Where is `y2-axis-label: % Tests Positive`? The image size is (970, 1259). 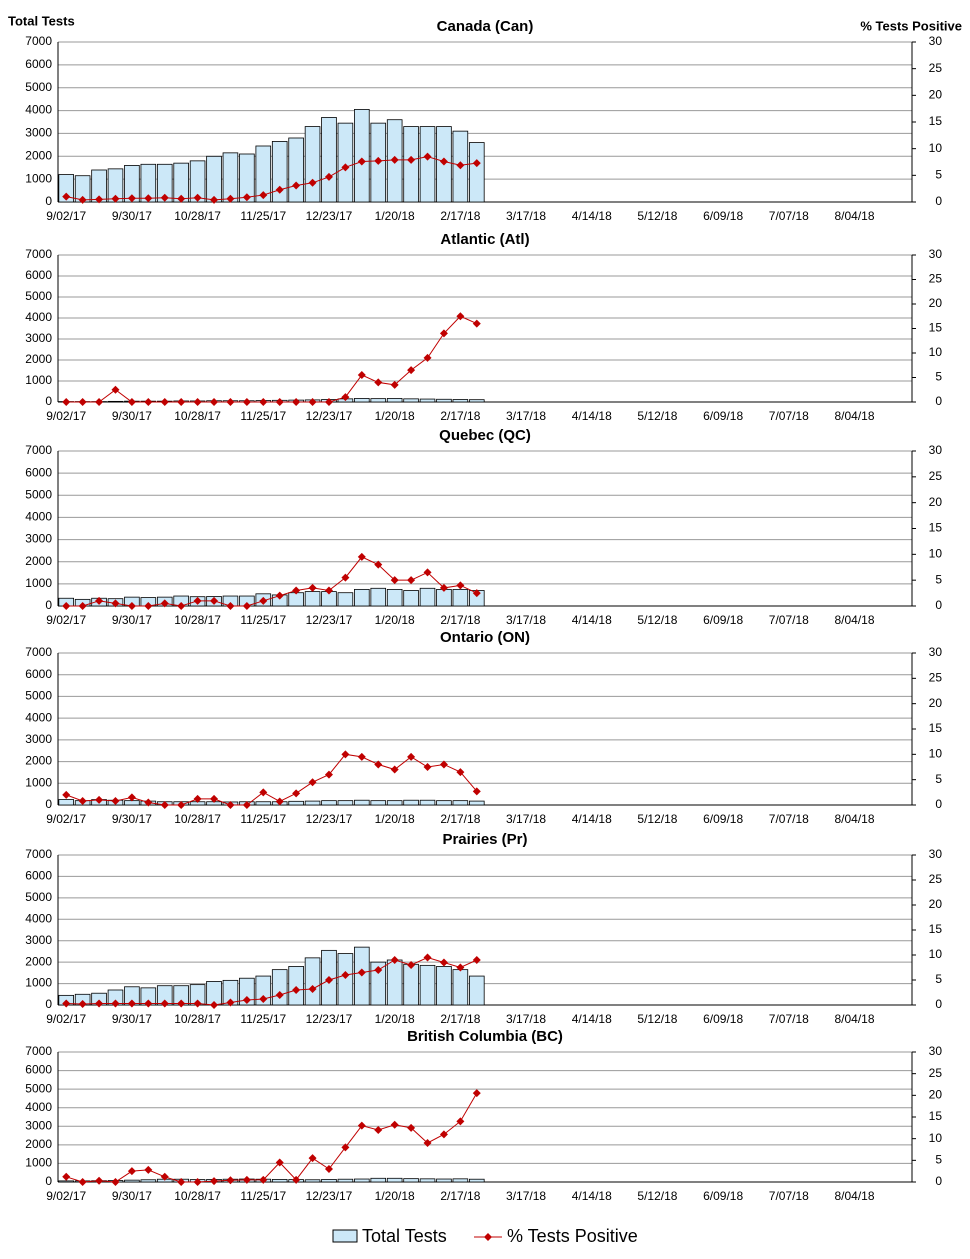
y2-axis-label: % Tests Positive is located at coordinates (911, 25).